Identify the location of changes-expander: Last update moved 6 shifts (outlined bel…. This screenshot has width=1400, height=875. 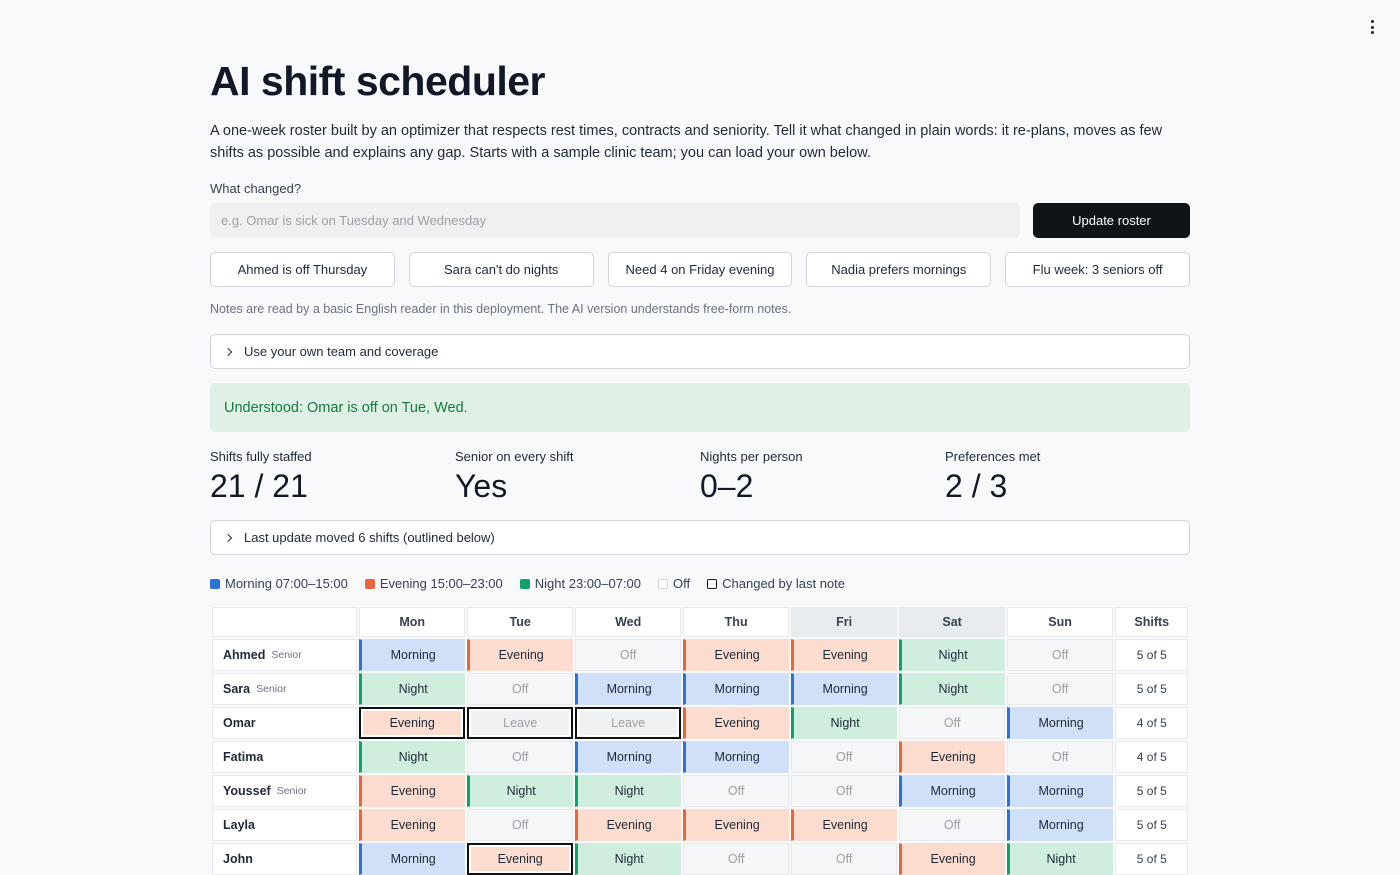
(700, 537).